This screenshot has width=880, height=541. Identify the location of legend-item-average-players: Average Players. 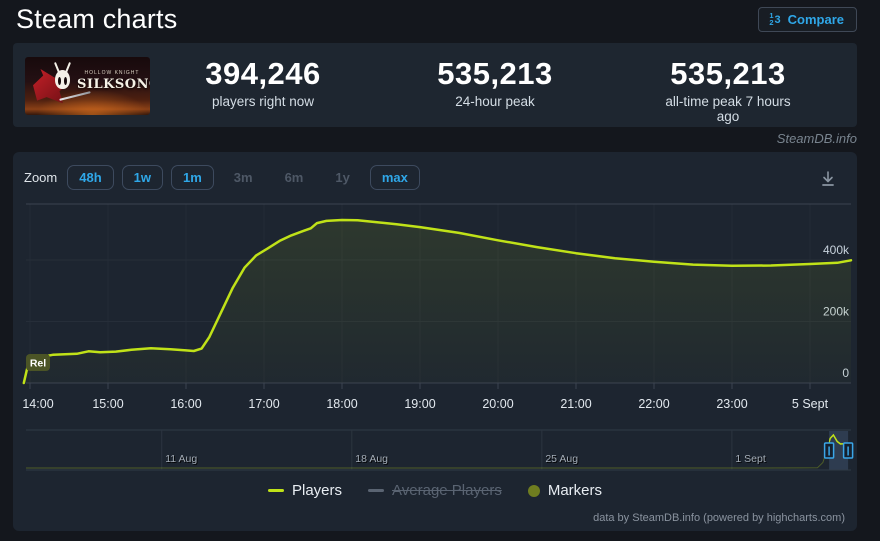
(435, 490).